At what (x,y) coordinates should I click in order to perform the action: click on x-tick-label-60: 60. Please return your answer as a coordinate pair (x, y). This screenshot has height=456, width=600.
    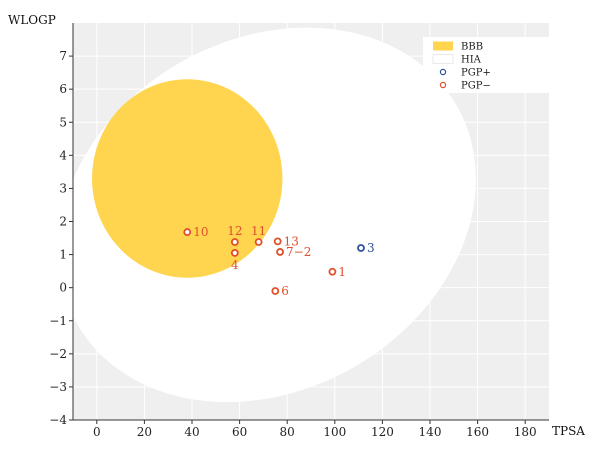
    Looking at the image, I should click on (239, 432).